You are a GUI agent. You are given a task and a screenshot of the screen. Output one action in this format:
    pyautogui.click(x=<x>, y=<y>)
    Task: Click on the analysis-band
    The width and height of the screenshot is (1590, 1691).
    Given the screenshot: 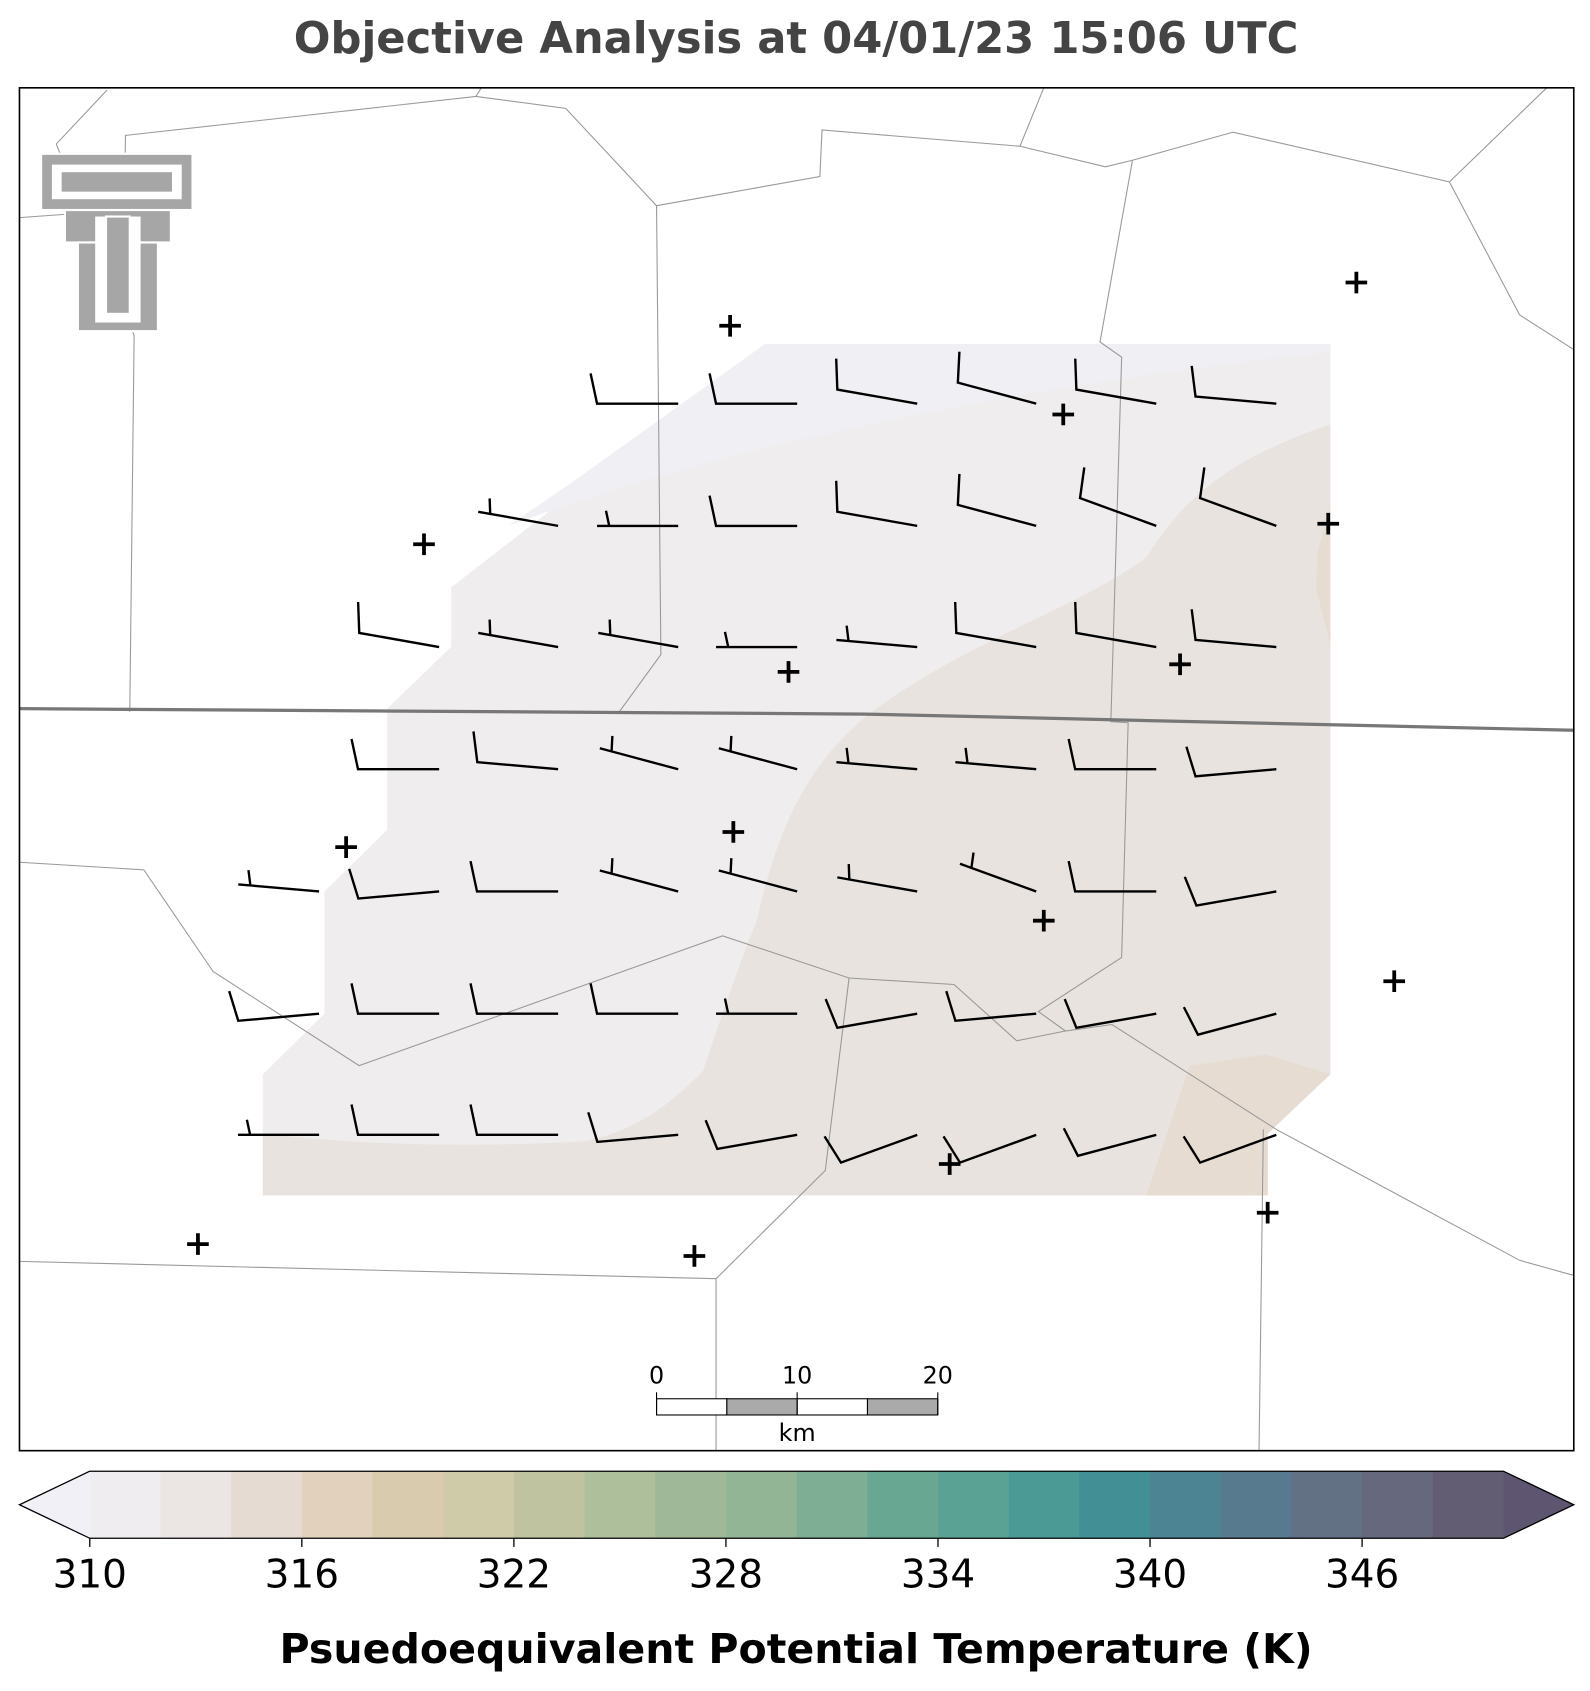 What is the action you would take?
    pyautogui.click(x=1323, y=576)
    